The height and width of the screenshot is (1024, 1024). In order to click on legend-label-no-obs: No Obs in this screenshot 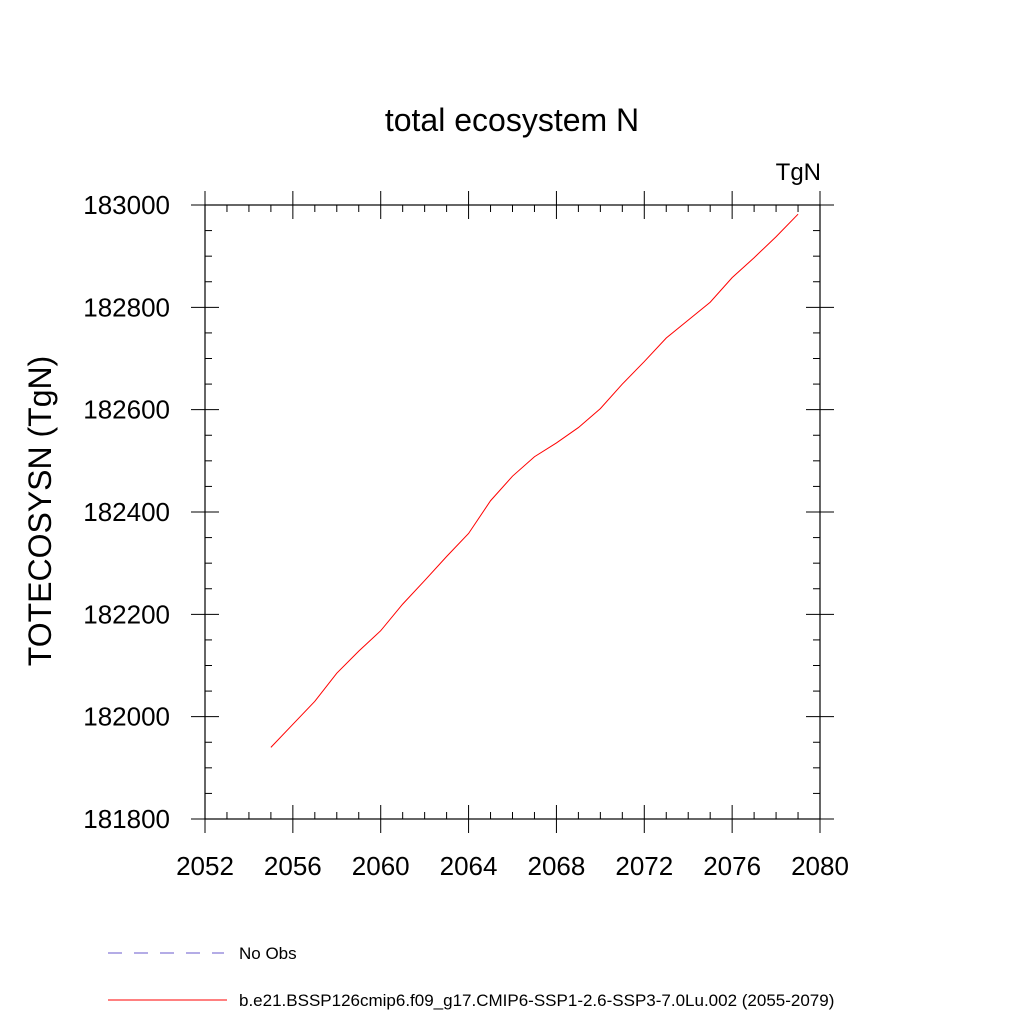, I will do `click(268, 953)`.